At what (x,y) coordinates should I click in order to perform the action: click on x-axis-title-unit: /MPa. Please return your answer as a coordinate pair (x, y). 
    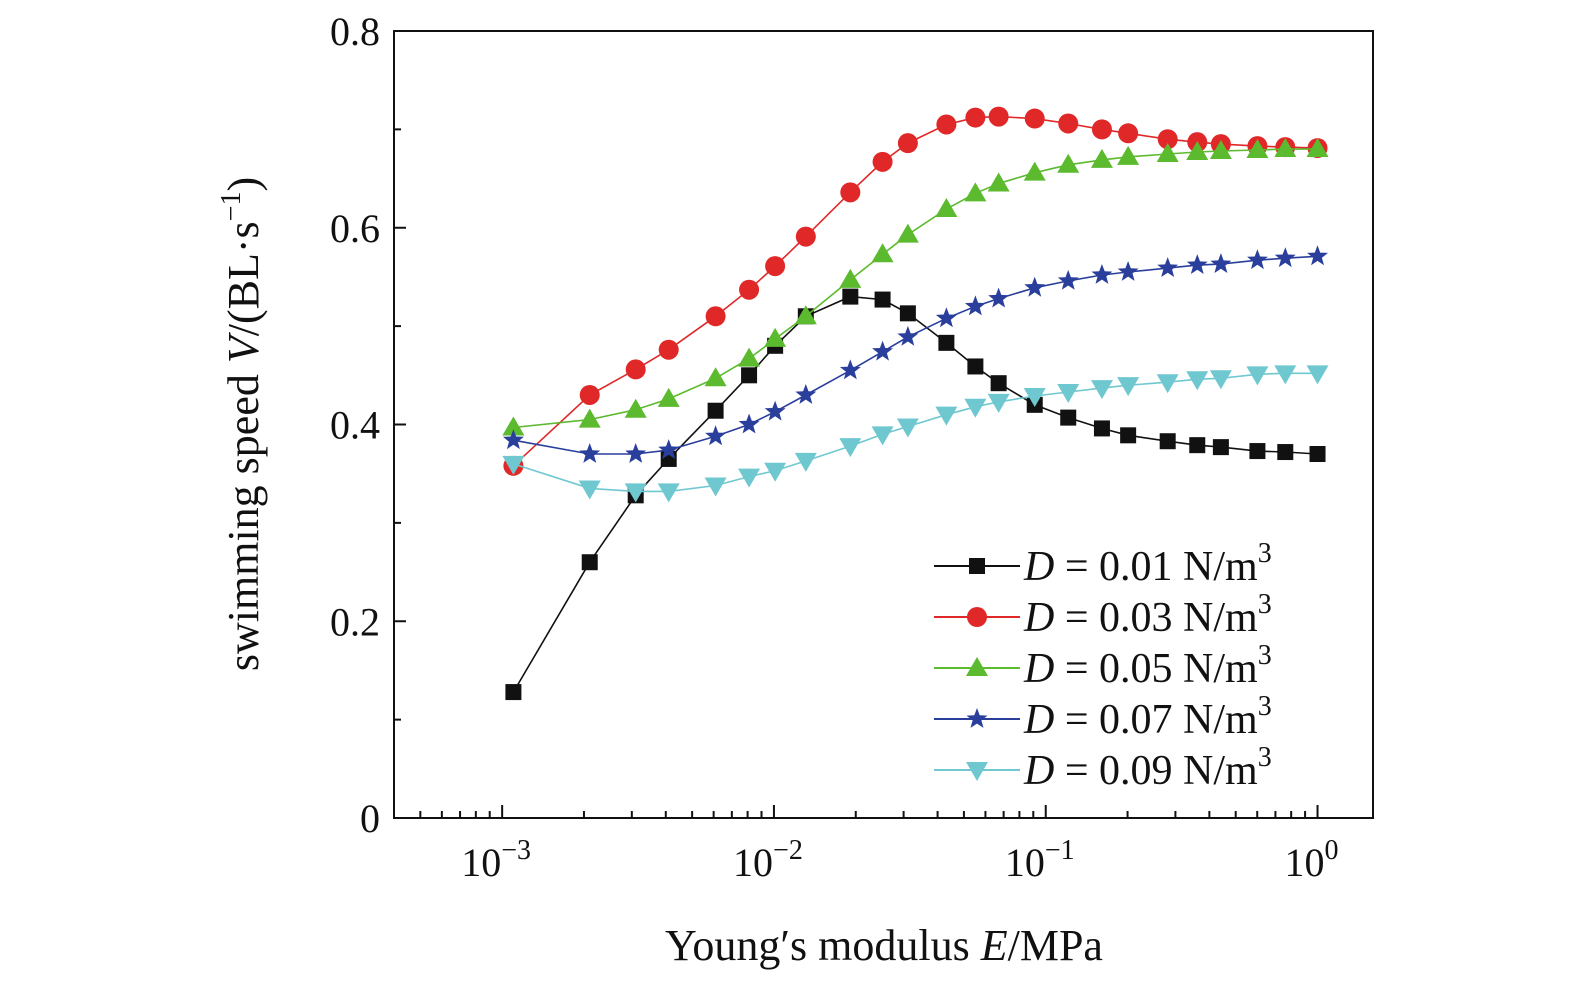
    Looking at the image, I should click on (1055, 945).